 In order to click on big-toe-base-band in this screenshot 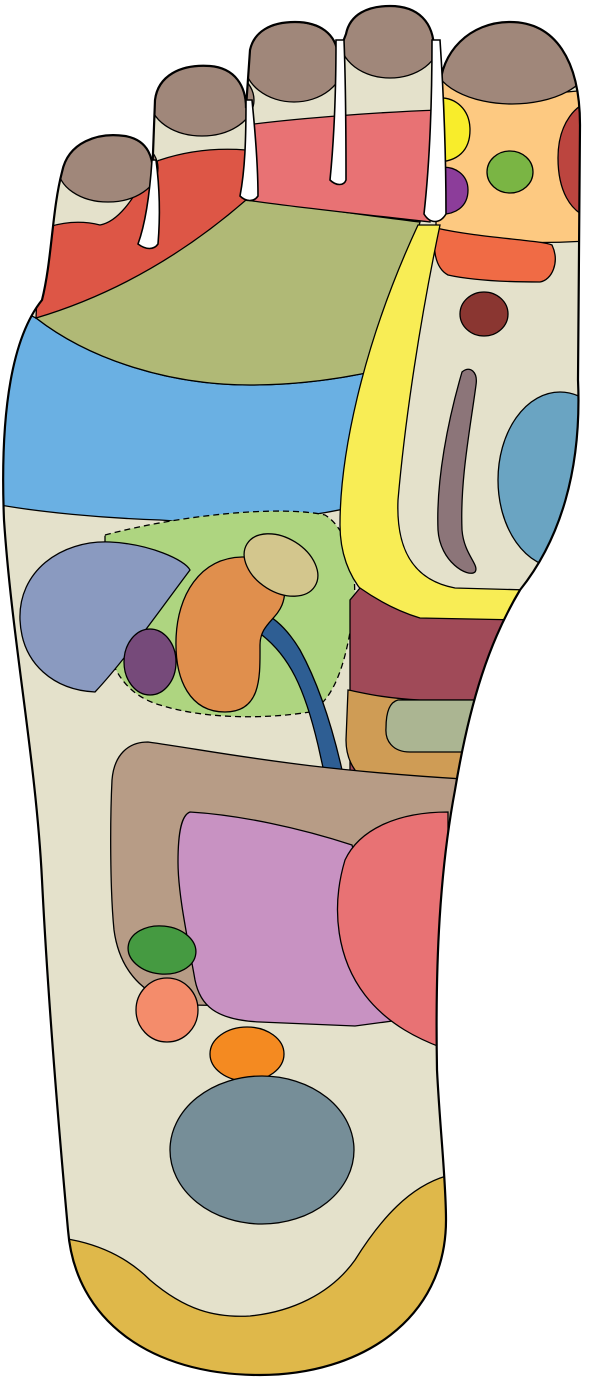, I will do `click(494, 255)`.